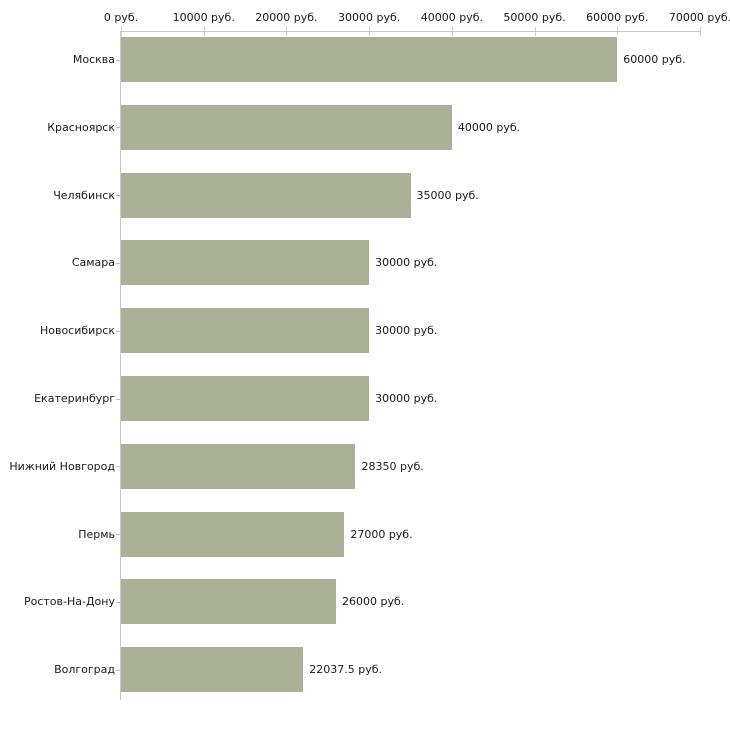  What do you see at coordinates (69, 602) in the screenshot?
I see `category-label: Ростов-На-Дону` at bounding box center [69, 602].